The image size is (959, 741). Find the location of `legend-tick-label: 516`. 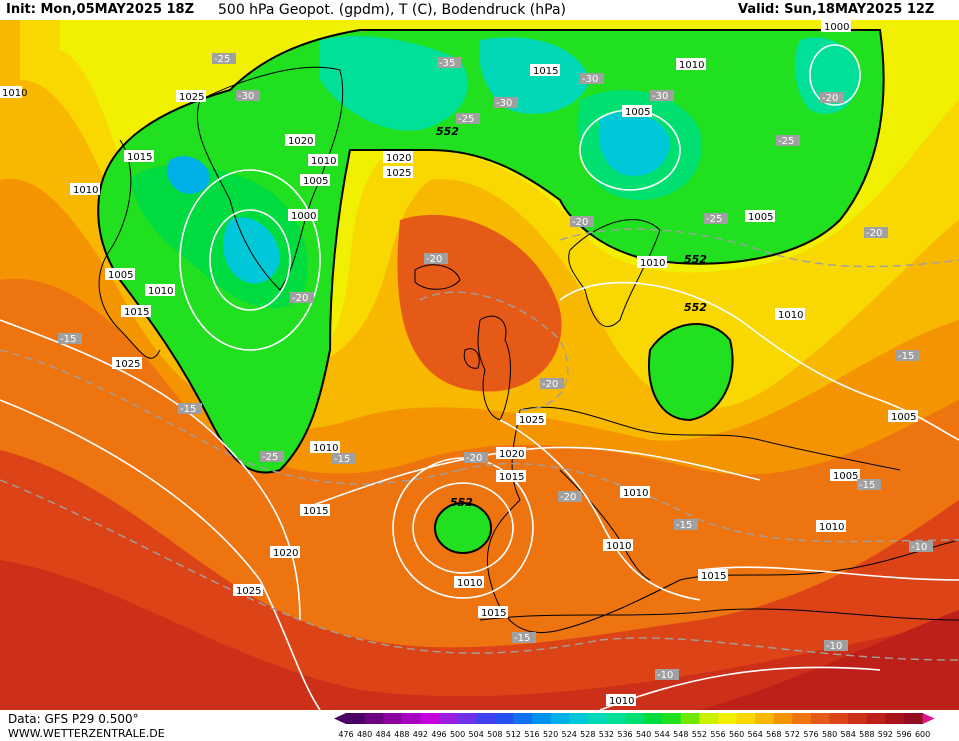

legend-tick-label: 516 is located at coordinates (531, 734).